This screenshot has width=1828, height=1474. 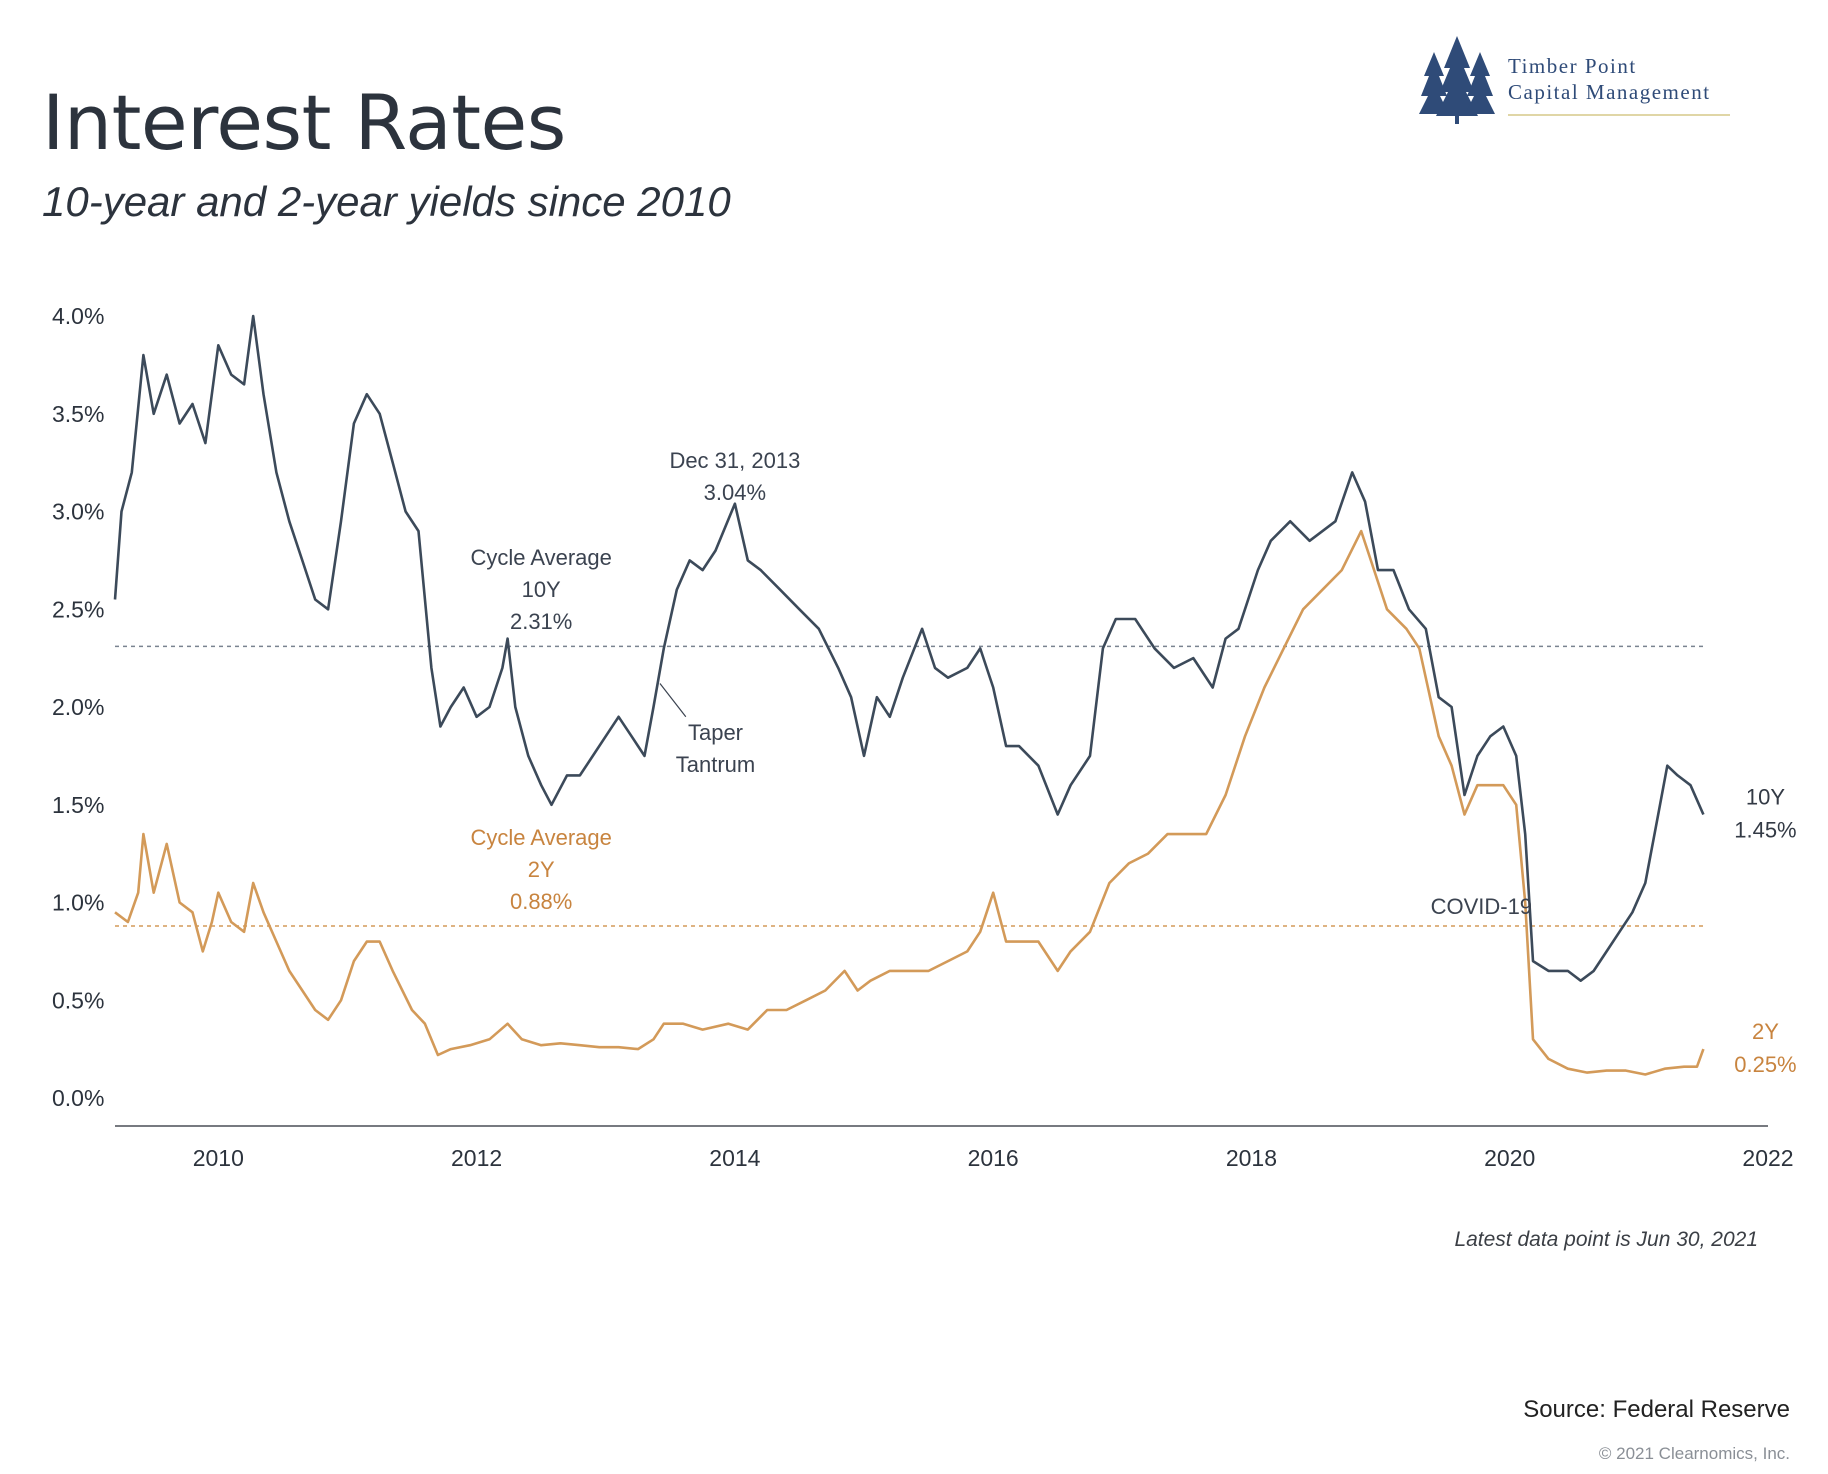 What do you see at coordinates (1765, 1064) in the screenshot?
I see `series-end-value: 0.25%` at bounding box center [1765, 1064].